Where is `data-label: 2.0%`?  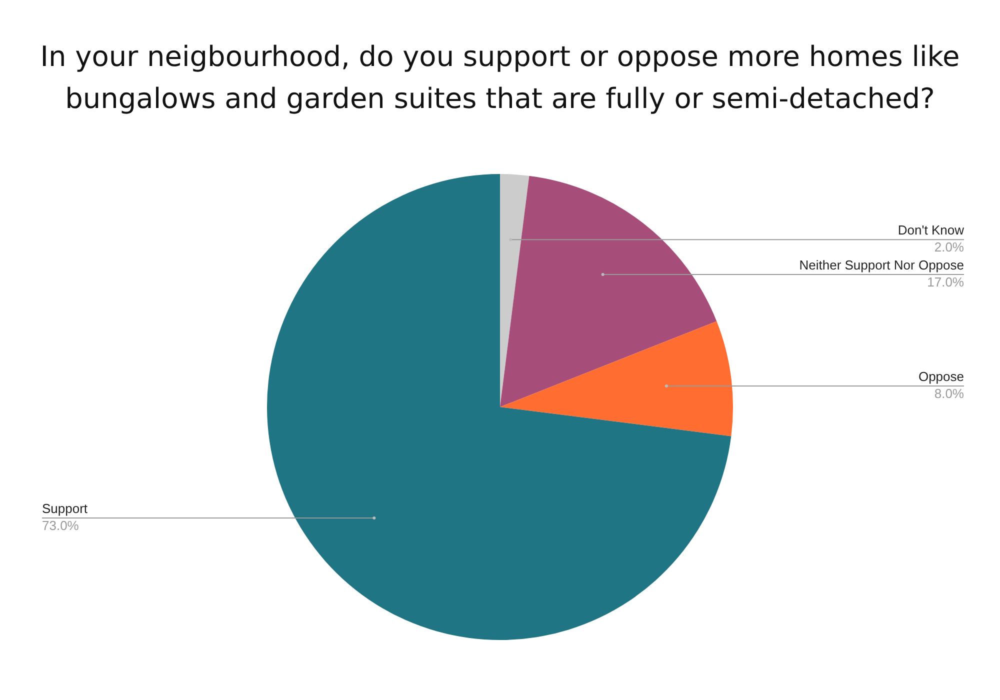 data-label: 2.0% is located at coordinates (949, 247).